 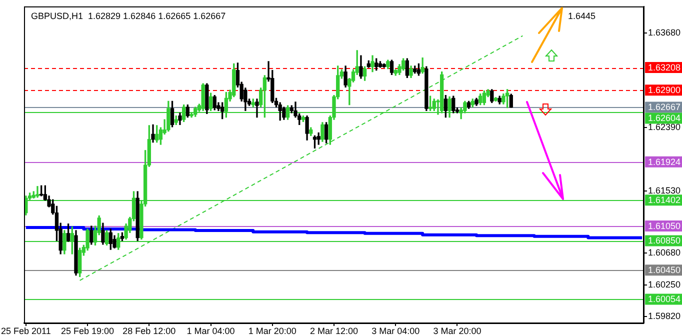 What do you see at coordinates (664, 118) in the screenshot?
I see `ref-line-label: 1.62604` at bounding box center [664, 118].